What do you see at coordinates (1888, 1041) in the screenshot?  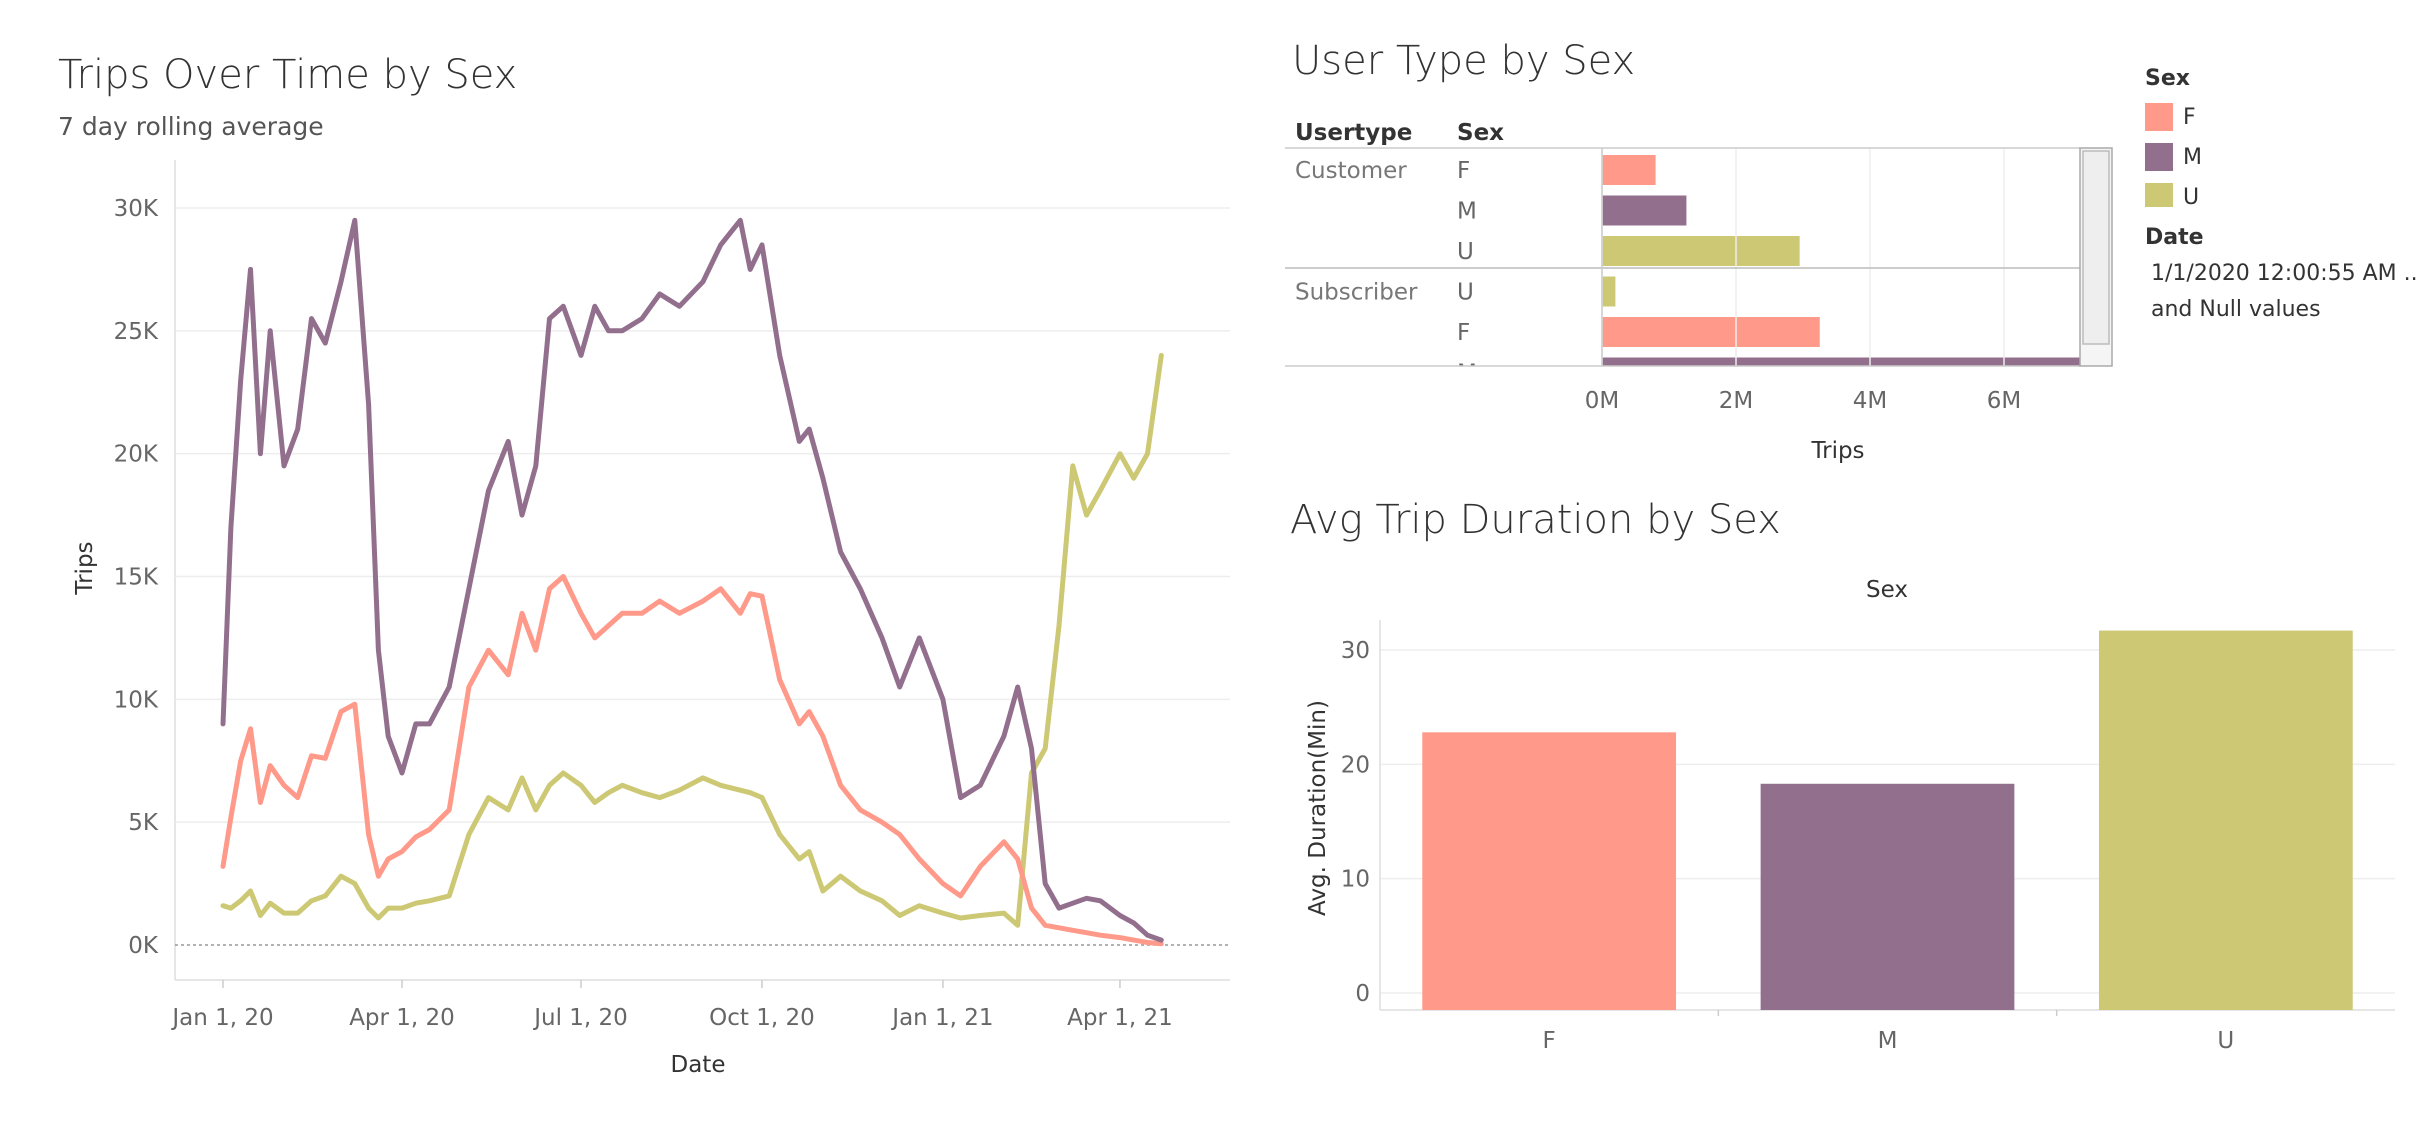 I see `avg-x-tick-label: M` at bounding box center [1888, 1041].